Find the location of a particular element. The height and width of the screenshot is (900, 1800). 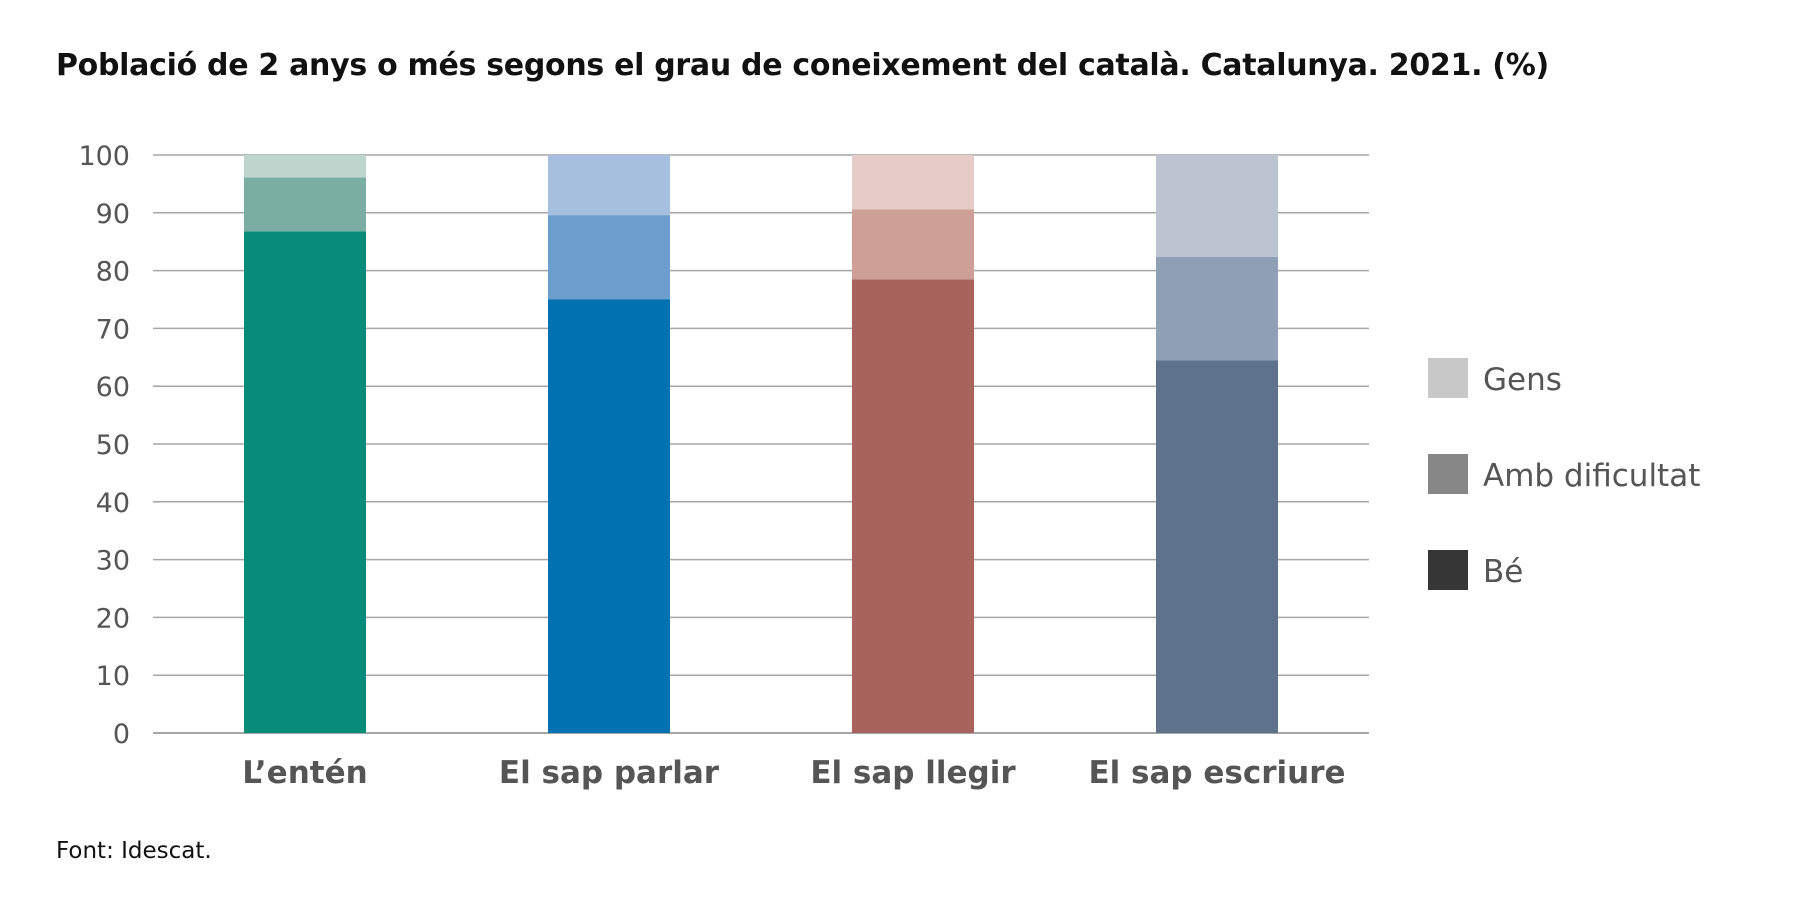

x-category-label-2: El sap llegir is located at coordinates (913, 773).